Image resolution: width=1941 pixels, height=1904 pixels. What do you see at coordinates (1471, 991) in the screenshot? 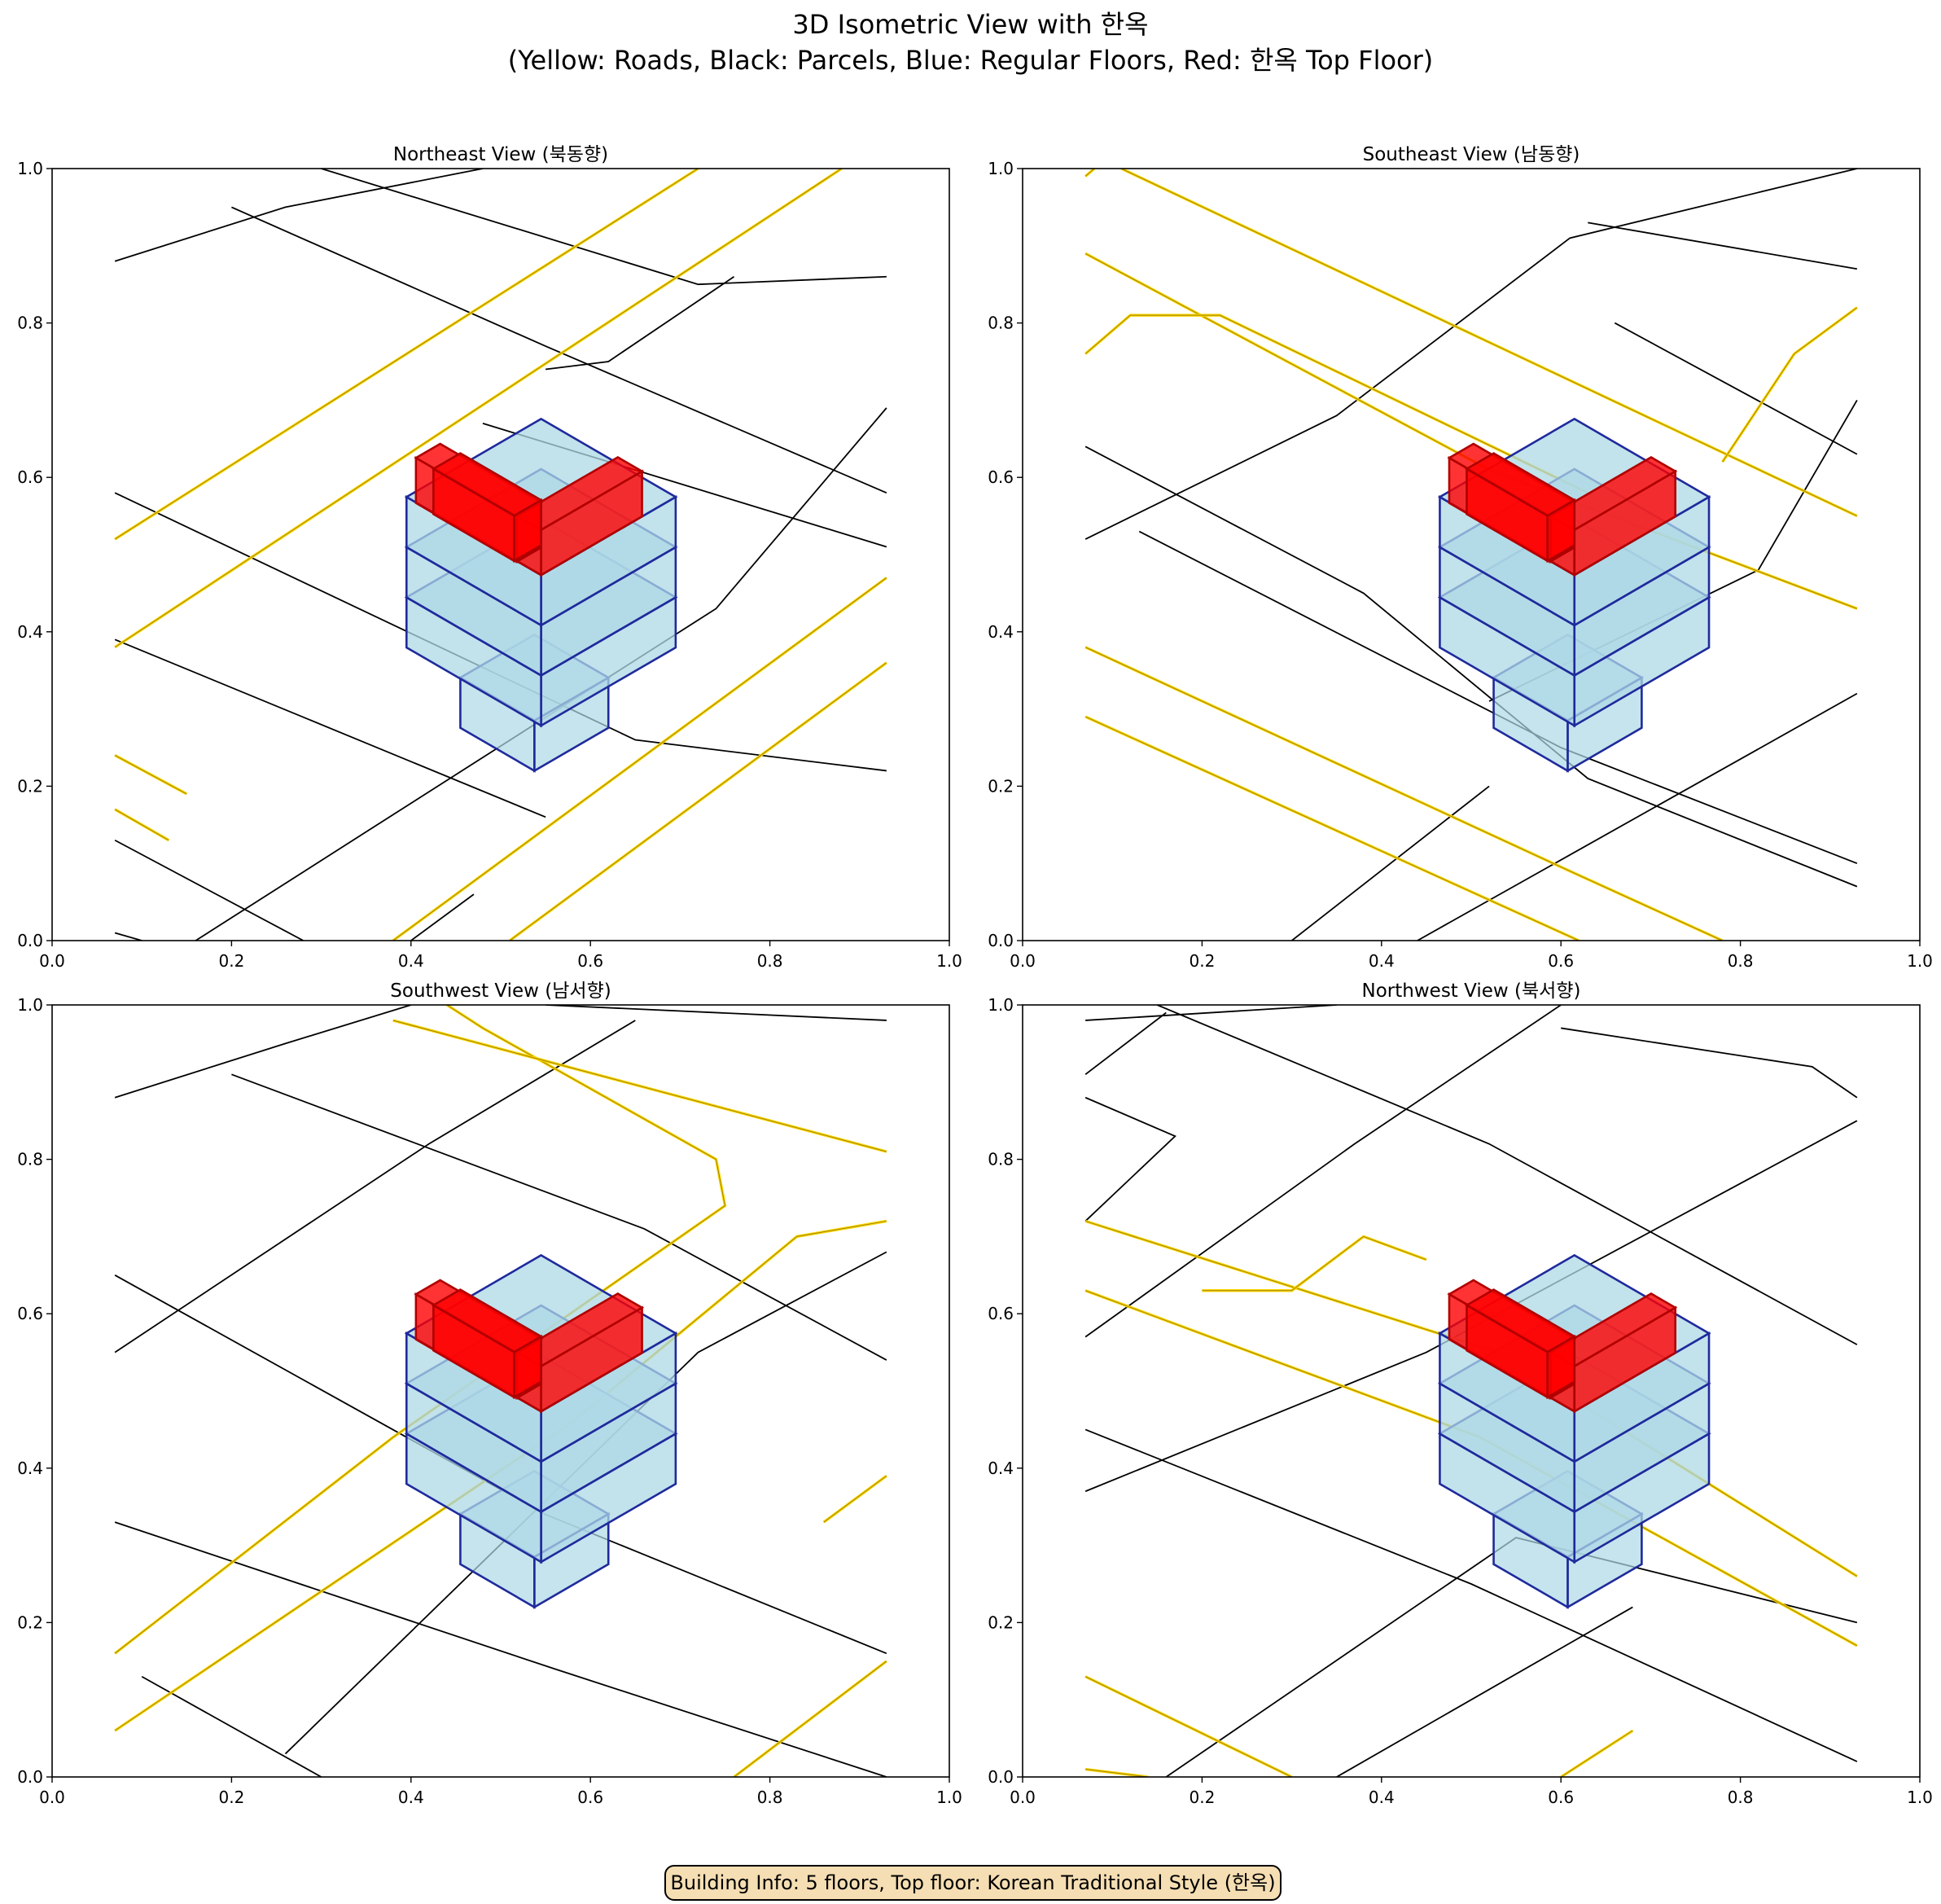
I see `panel-title: Northwest View (북서향)` at bounding box center [1471, 991].